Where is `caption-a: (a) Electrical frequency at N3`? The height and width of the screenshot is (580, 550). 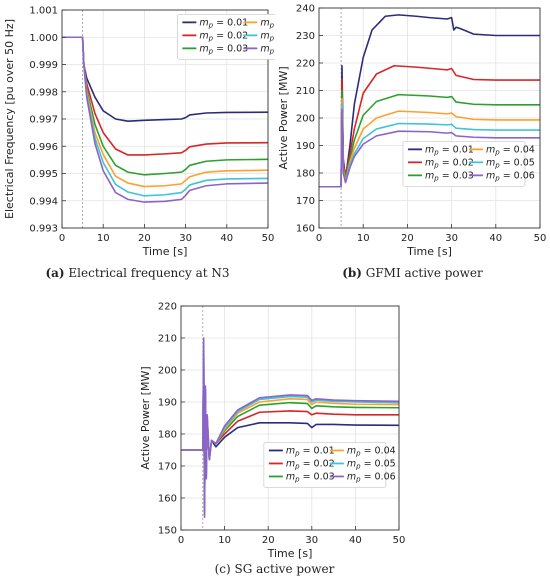
caption-a: (a) Electrical frequency at N3 is located at coordinates (137, 273).